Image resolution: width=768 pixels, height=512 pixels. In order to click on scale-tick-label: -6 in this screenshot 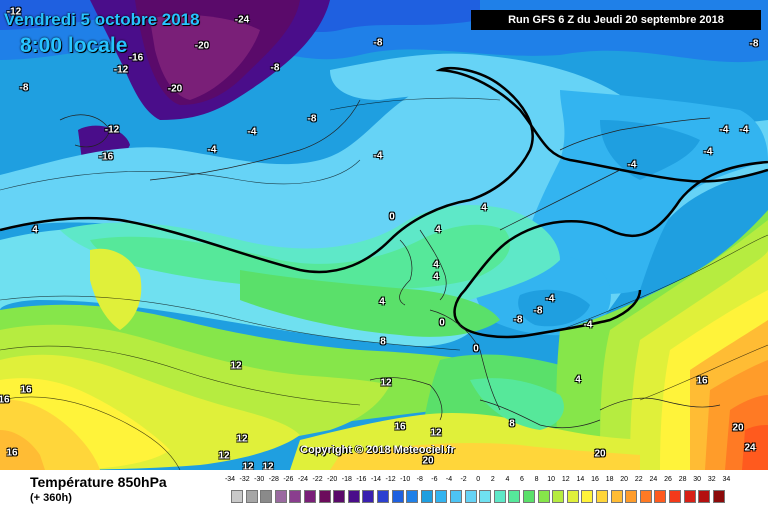, I will do `click(434, 479)`.